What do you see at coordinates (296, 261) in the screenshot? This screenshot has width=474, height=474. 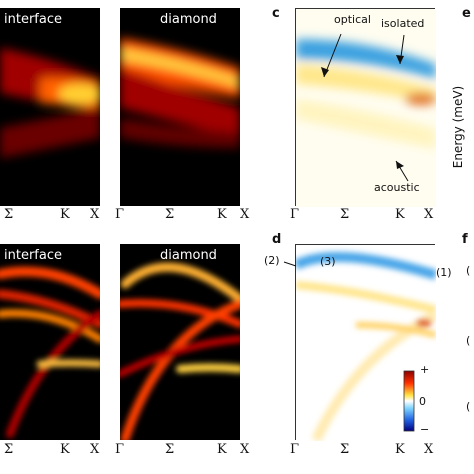 I see `arrows-d` at bounding box center [296, 261].